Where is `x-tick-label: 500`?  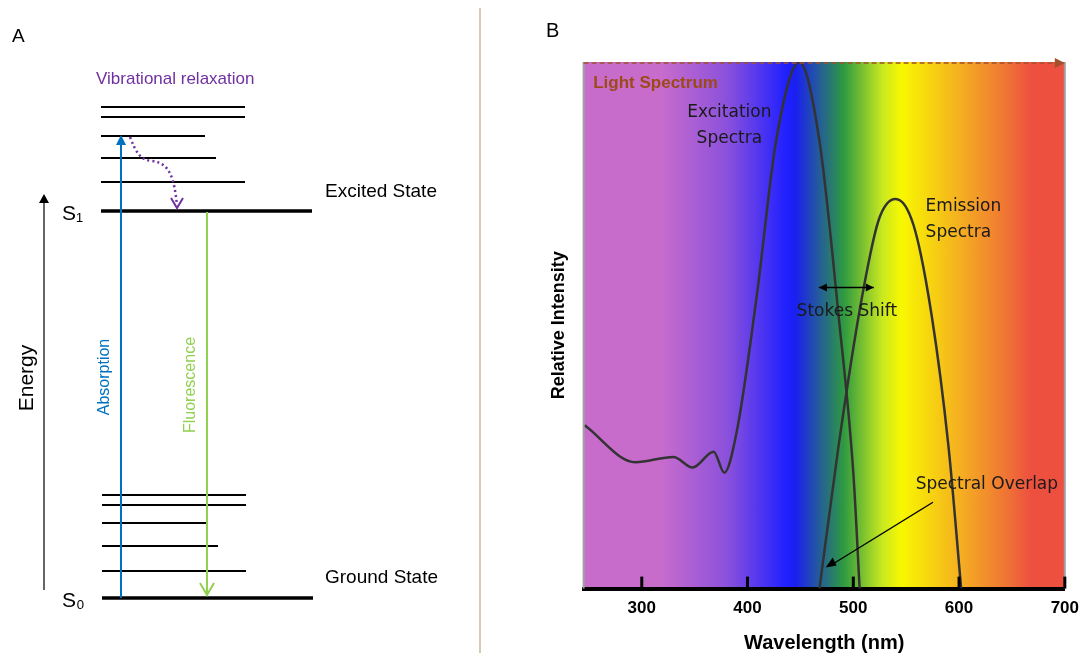
x-tick-label: 500 is located at coordinates (853, 608).